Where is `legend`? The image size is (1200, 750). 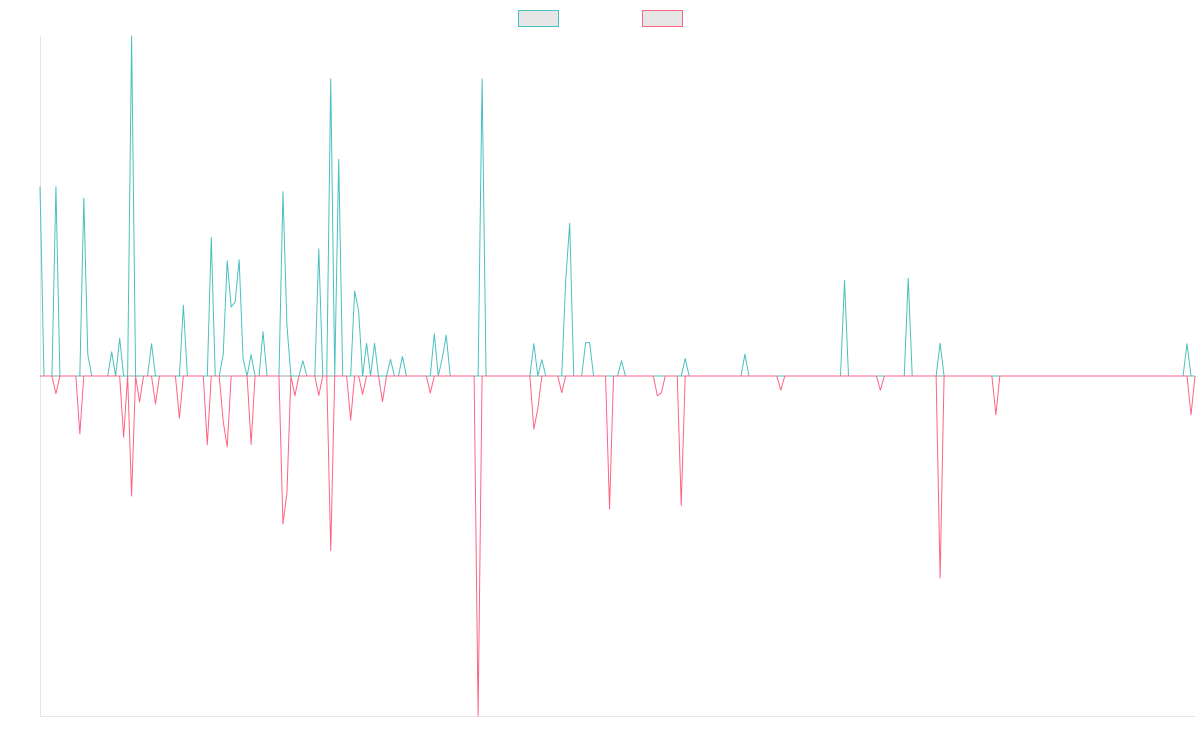
legend is located at coordinates (600, 18).